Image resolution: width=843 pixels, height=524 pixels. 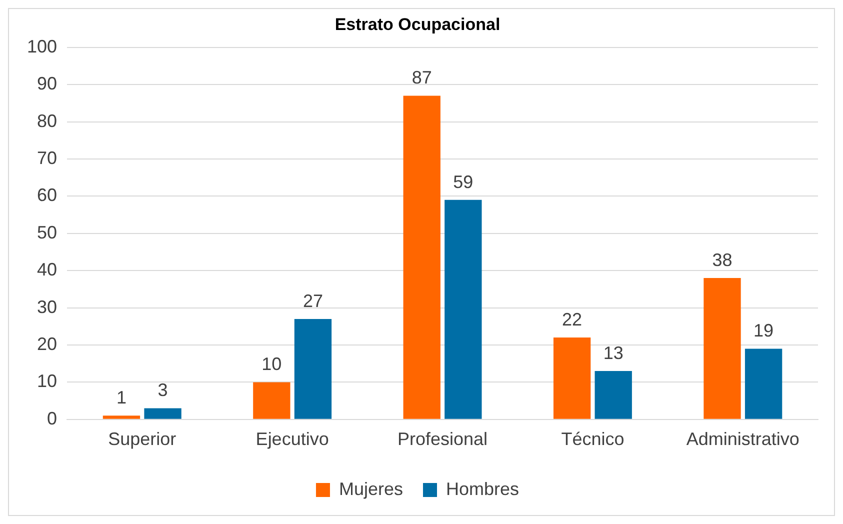 What do you see at coordinates (312, 300) in the screenshot?
I see `data-label: 27` at bounding box center [312, 300].